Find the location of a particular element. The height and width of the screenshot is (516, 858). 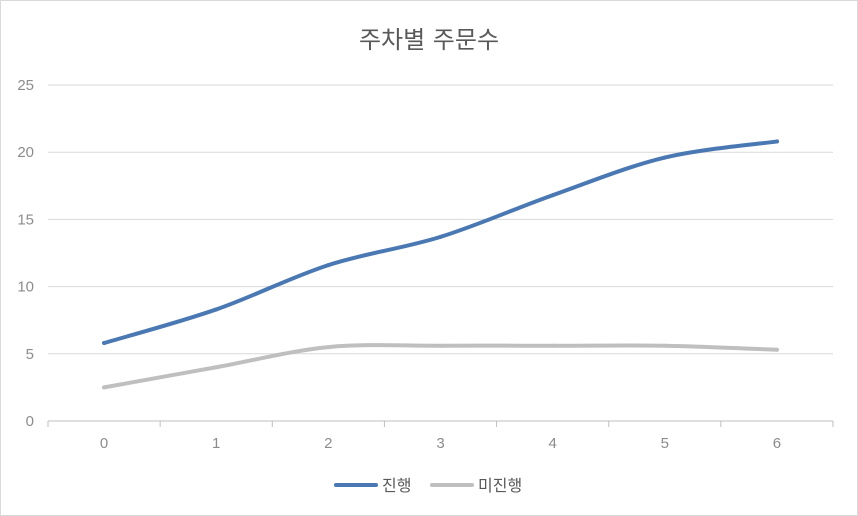

x-tick-label: 2 is located at coordinates (328, 443).